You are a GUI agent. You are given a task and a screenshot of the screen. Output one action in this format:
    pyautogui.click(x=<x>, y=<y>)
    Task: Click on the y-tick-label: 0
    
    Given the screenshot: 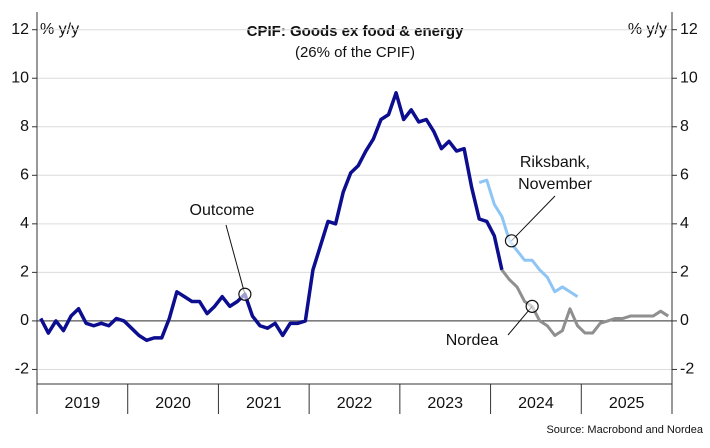 What is the action you would take?
    pyautogui.click(x=24, y=320)
    